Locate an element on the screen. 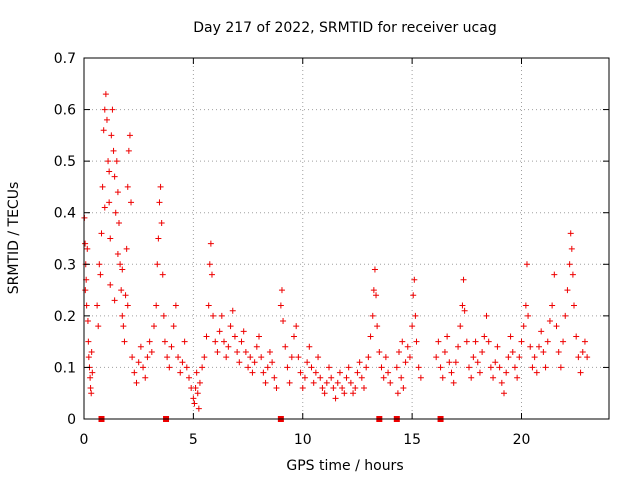 The width and height of the screenshot is (640, 480). y-tick-label: 0.3 is located at coordinates (65, 265).